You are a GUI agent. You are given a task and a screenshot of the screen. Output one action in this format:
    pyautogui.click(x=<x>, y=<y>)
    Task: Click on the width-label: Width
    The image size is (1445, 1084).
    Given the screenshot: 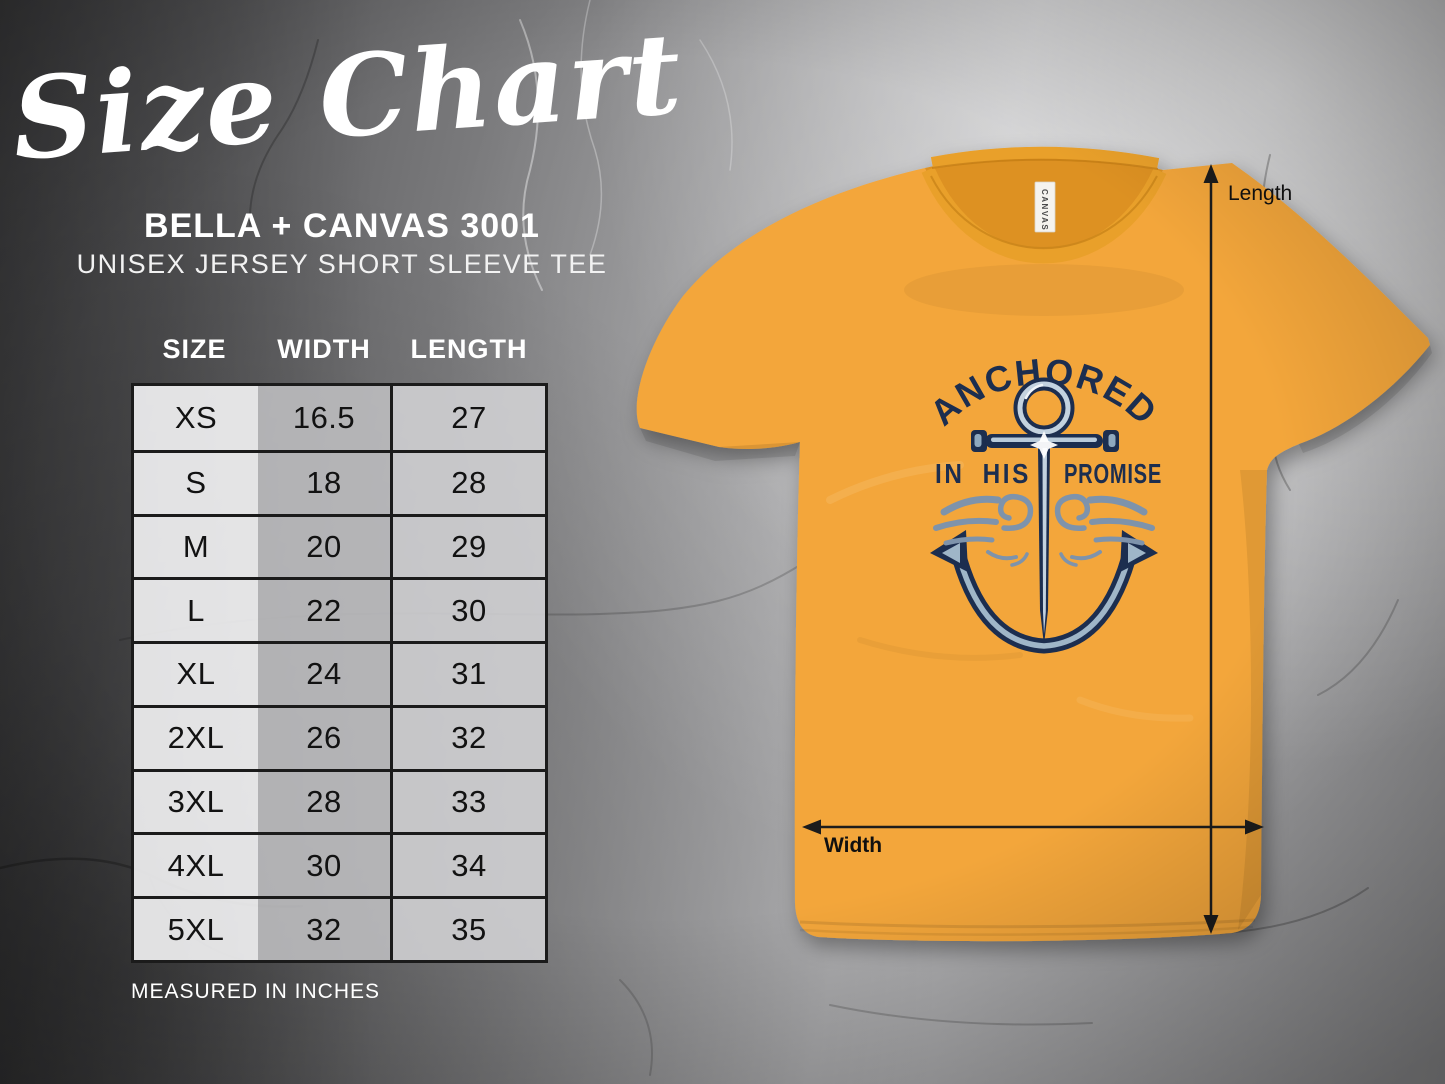 What is the action you would take?
    pyautogui.click(x=853, y=845)
    